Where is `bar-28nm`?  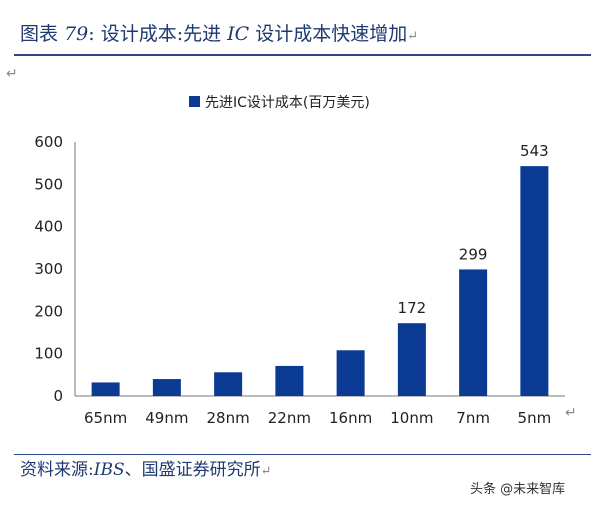 bar-28nm is located at coordinates (228, 384).